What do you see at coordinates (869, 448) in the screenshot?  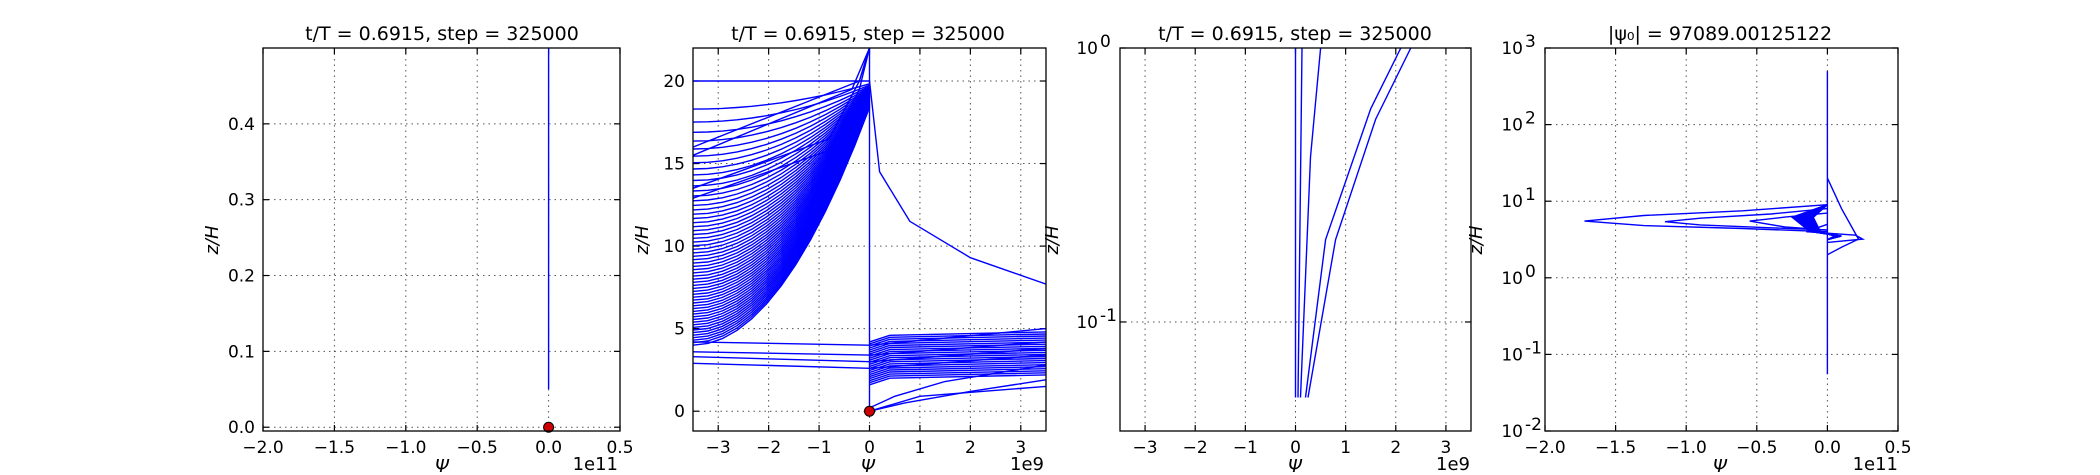 I see `panel-2-x-tick-label: 0` at bounding box center [869, 448].